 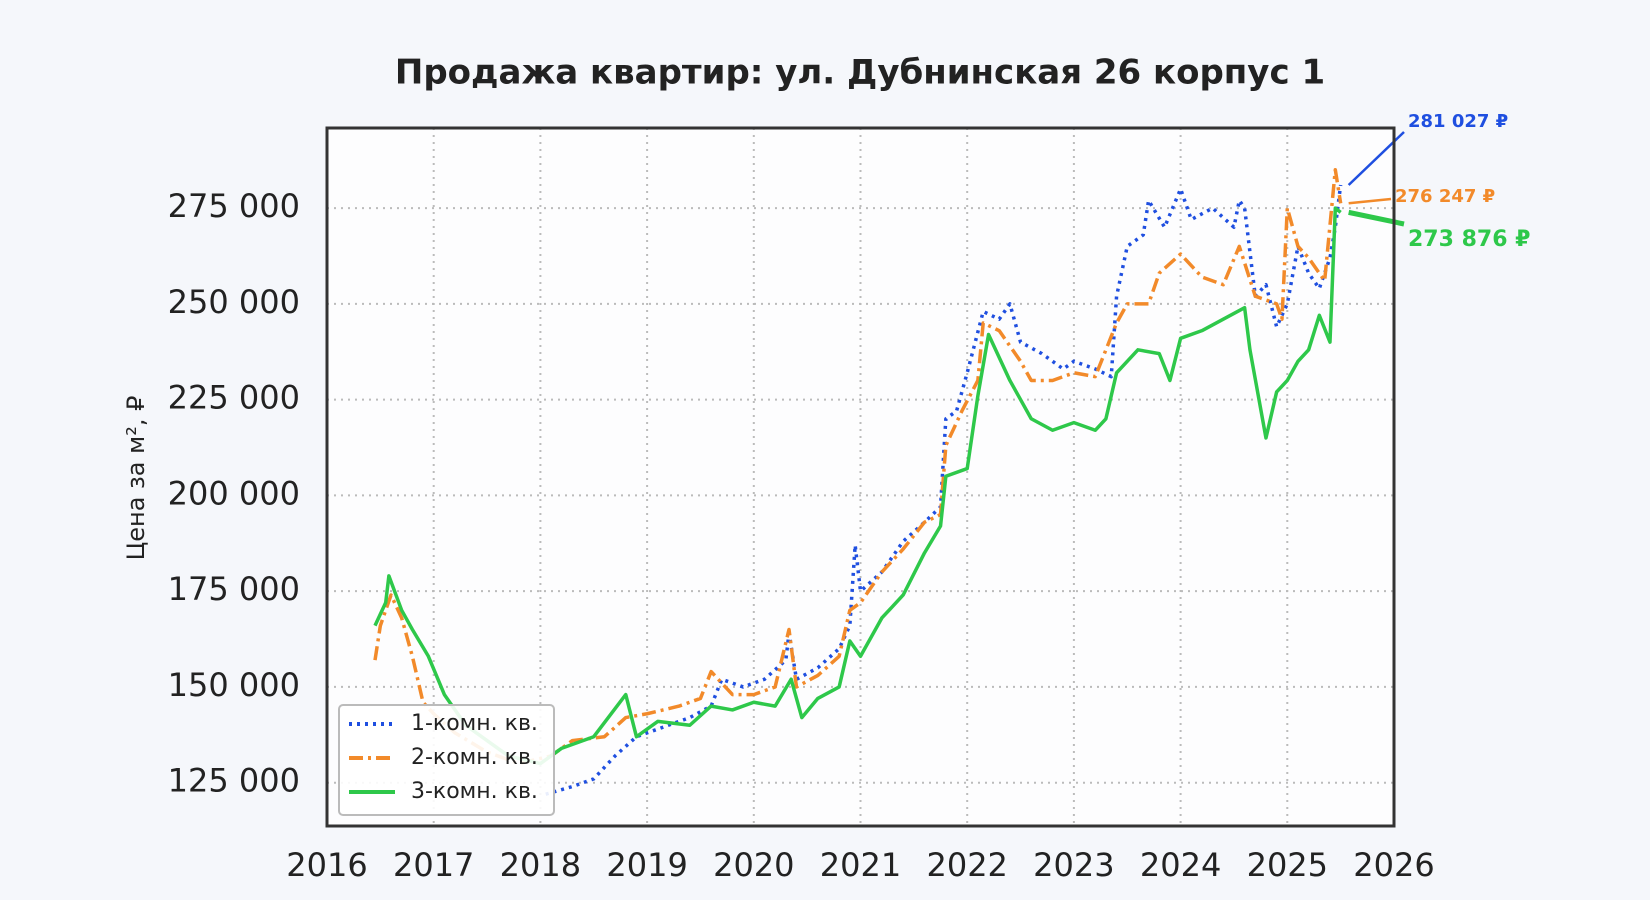 I want to click on x-tick-label: 2017, so click(x=433, y=865).